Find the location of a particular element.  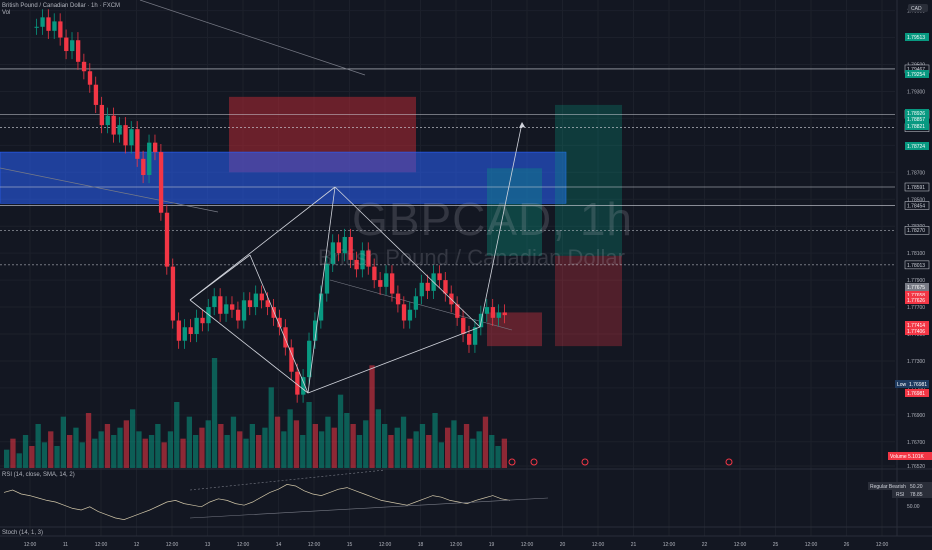

level-badge-label: 1.78270 is located at coordinates (916, 231).